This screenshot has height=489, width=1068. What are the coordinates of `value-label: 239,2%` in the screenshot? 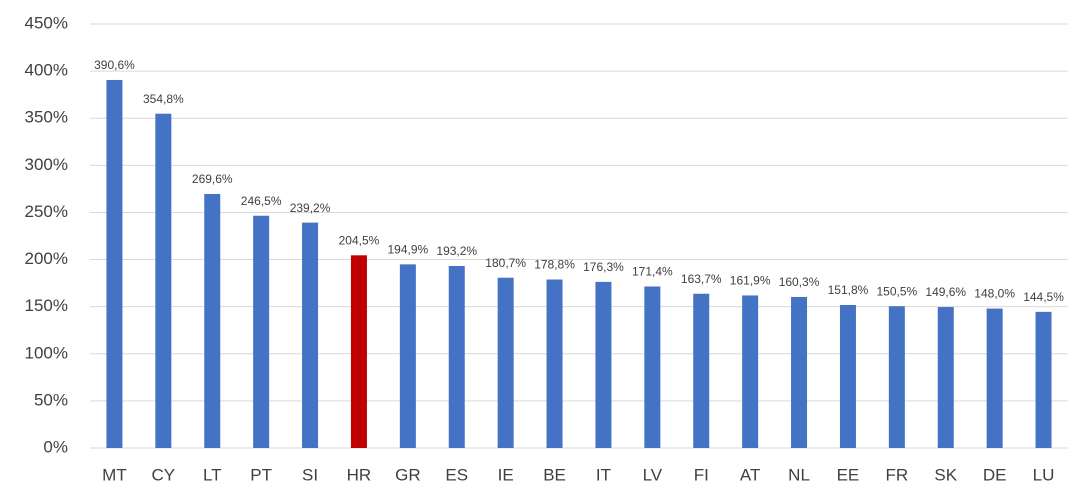 It's located at (310, 208).